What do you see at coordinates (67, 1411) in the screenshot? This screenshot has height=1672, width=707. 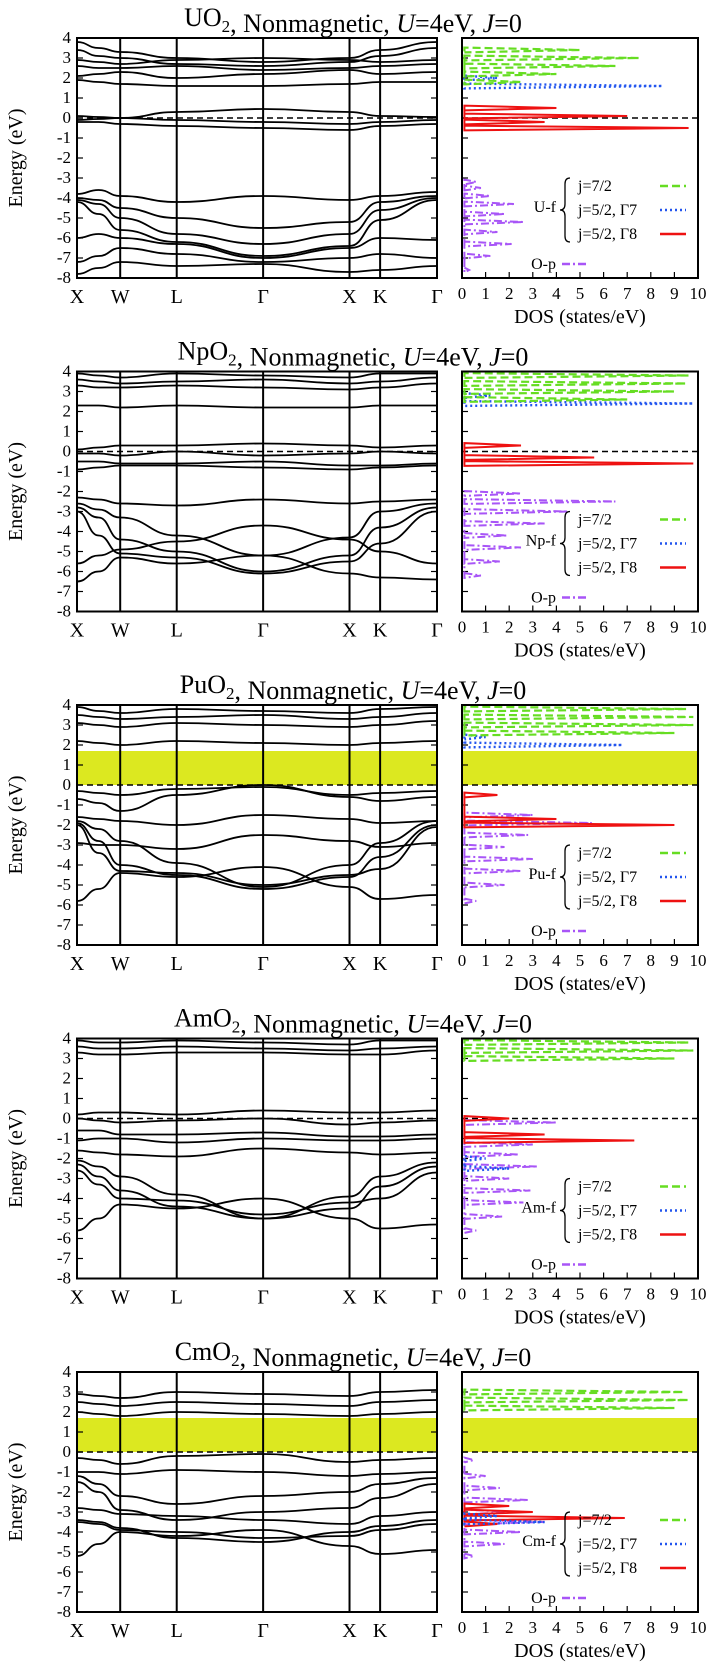 I see `ytick-label: 2` at bounding box center [67, 1411].